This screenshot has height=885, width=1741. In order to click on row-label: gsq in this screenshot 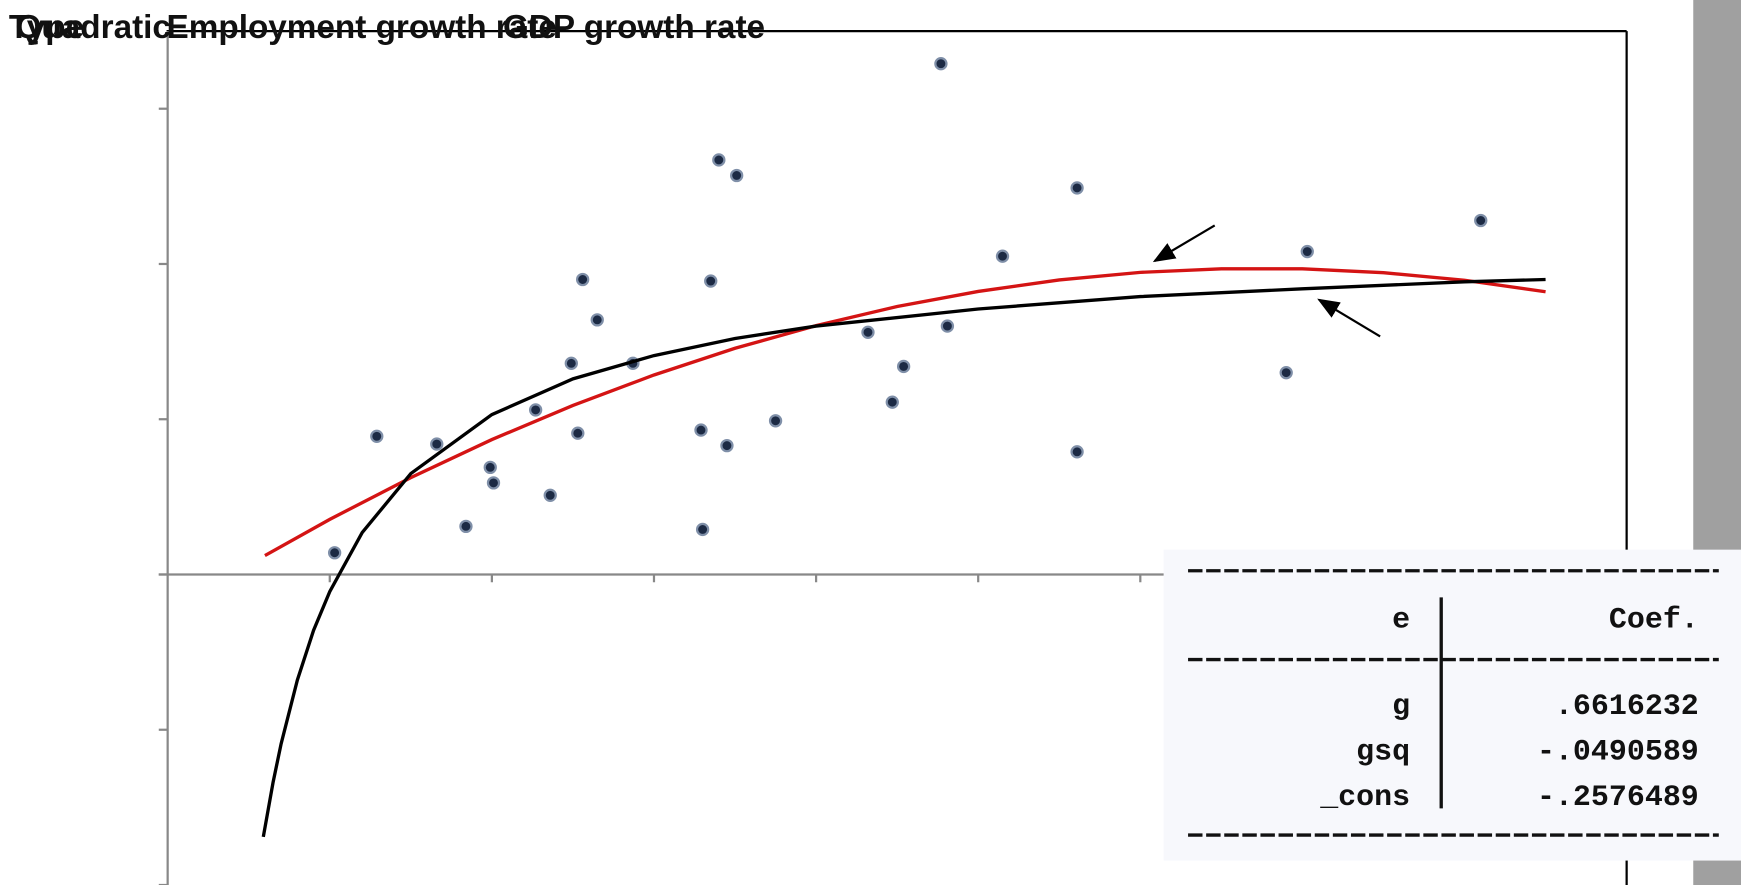, I will do `click(1383, 753)`.